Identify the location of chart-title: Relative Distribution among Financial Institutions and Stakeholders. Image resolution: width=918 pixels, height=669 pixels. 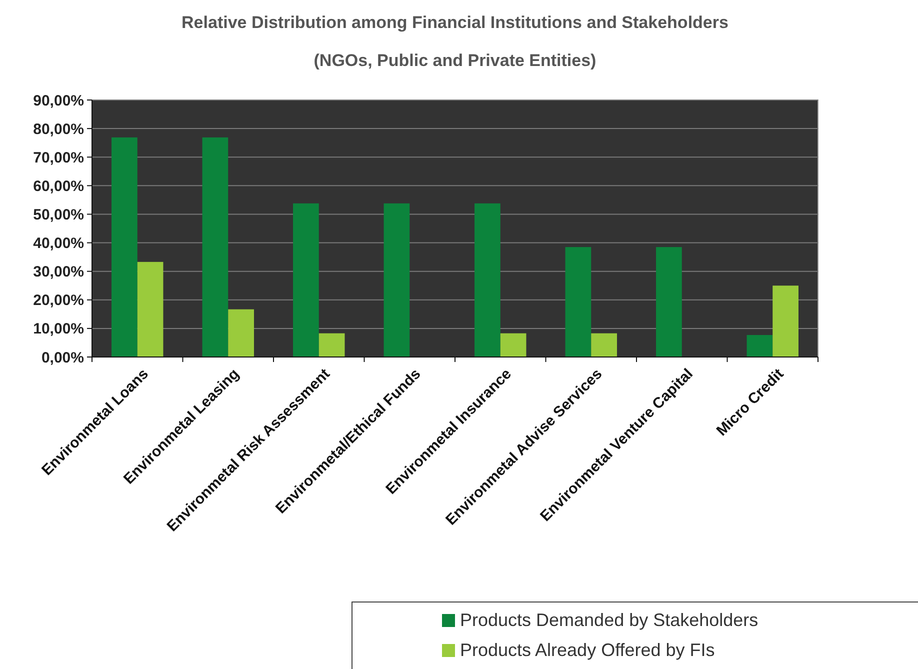
(455, 22).